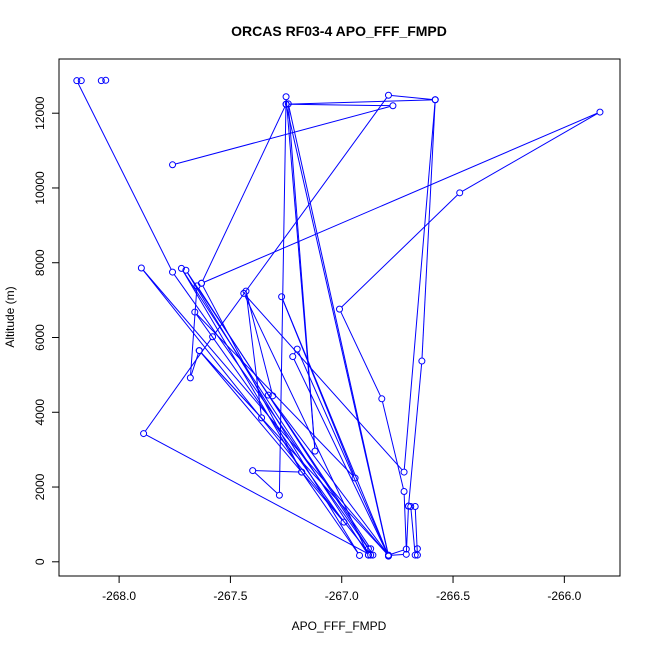  What do you see at coordinates (453, 596) in the screenshot?
I see `x-tick-label: -266.5` at bounding box center [453, 596].